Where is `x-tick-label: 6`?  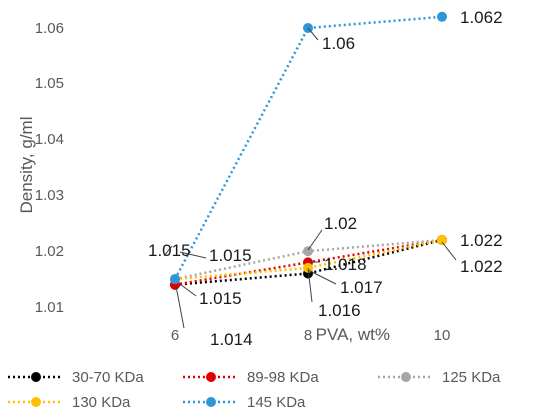
x-tick-label: 6 is located at coordinates (175, 335).